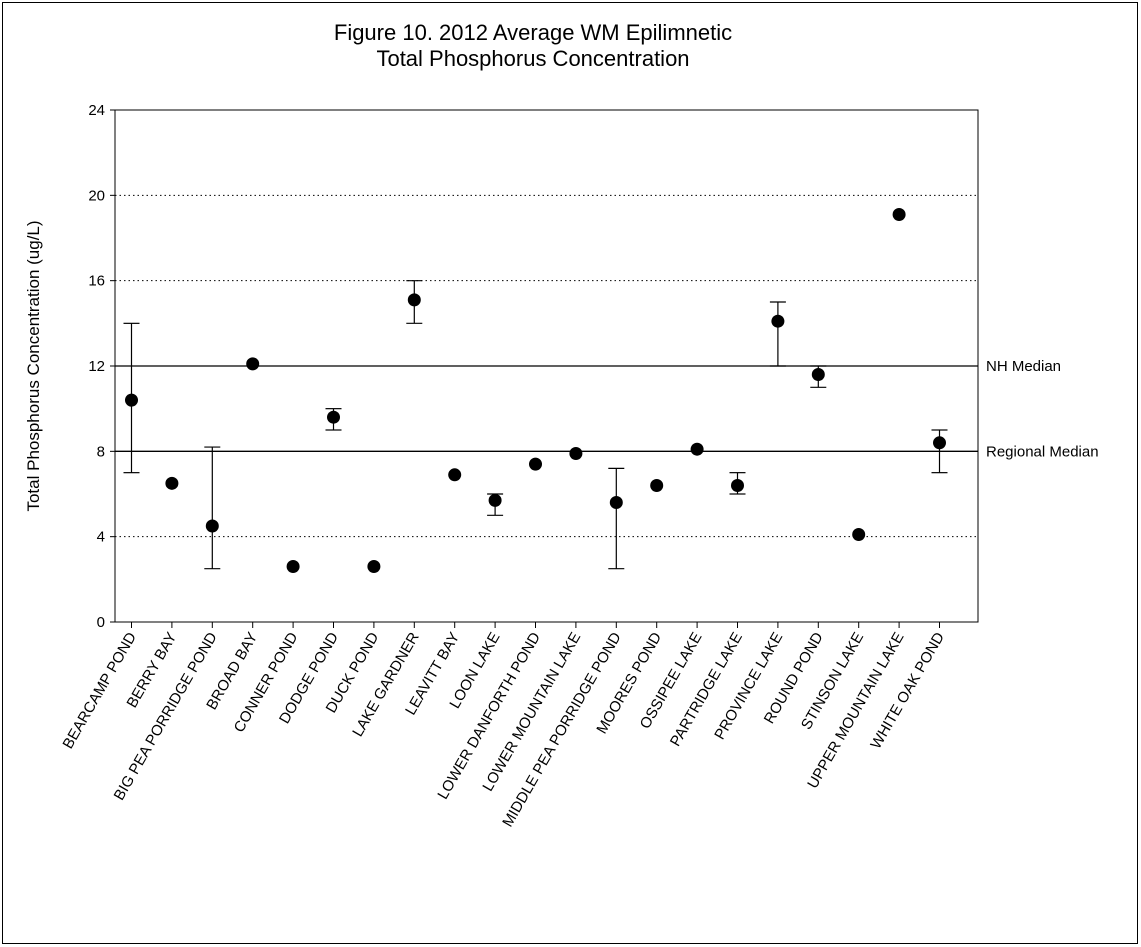  Describe the element at coordinates (33, 365) in the screenshot. I see `y-axis-label: Total Phosphorus Concentration (ug/L)` at that location.